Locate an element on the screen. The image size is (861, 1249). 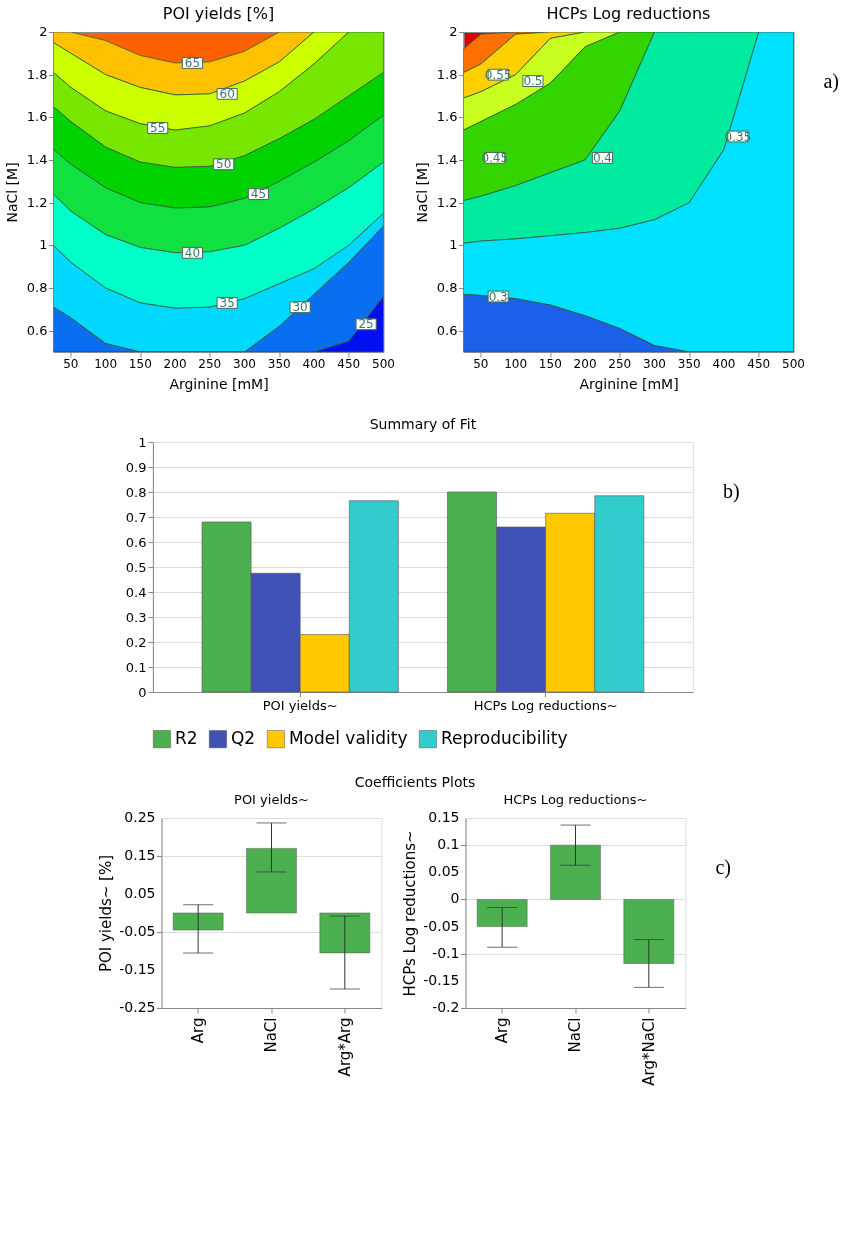
annotation: 35 is located at coordinates (227, 302).